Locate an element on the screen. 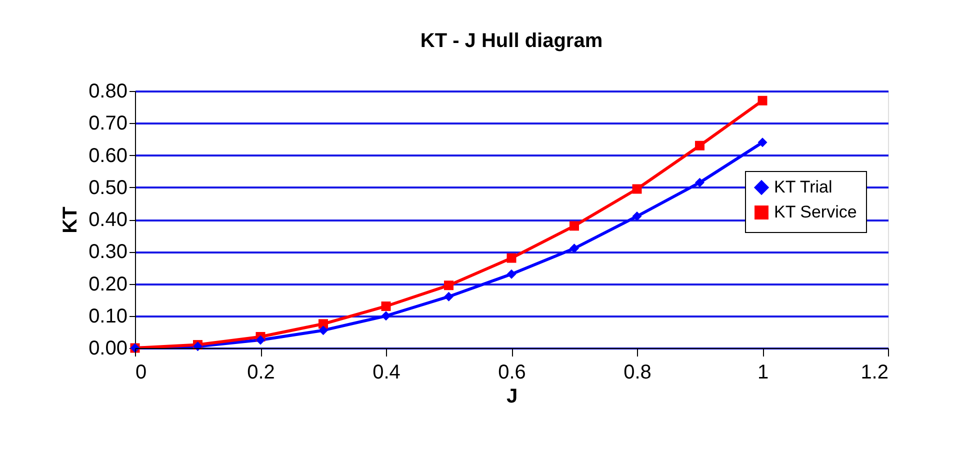  x-axis-title: J is located at coordinates (512, 397).